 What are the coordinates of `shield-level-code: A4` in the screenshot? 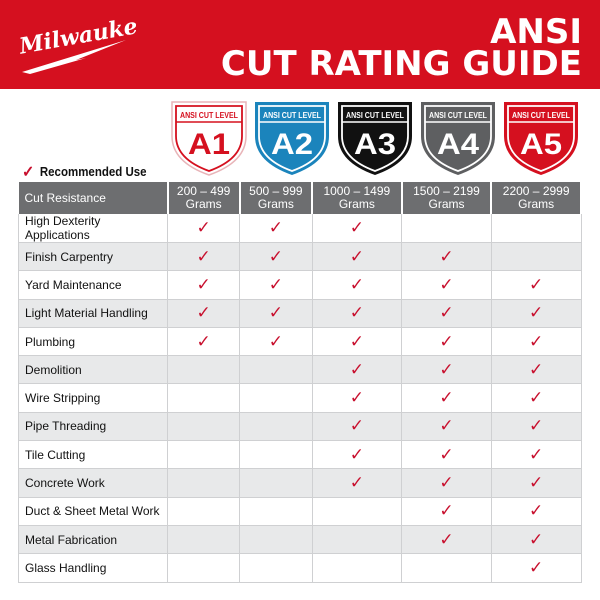 It's located at (458, 144).